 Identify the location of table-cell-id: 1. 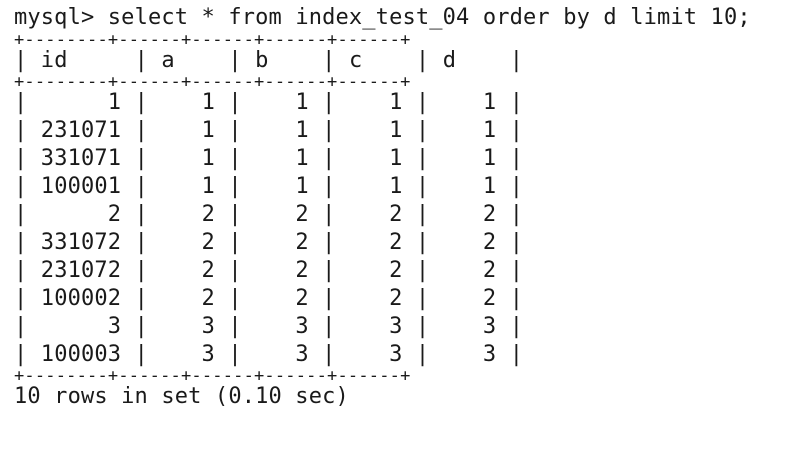
(114, 102).